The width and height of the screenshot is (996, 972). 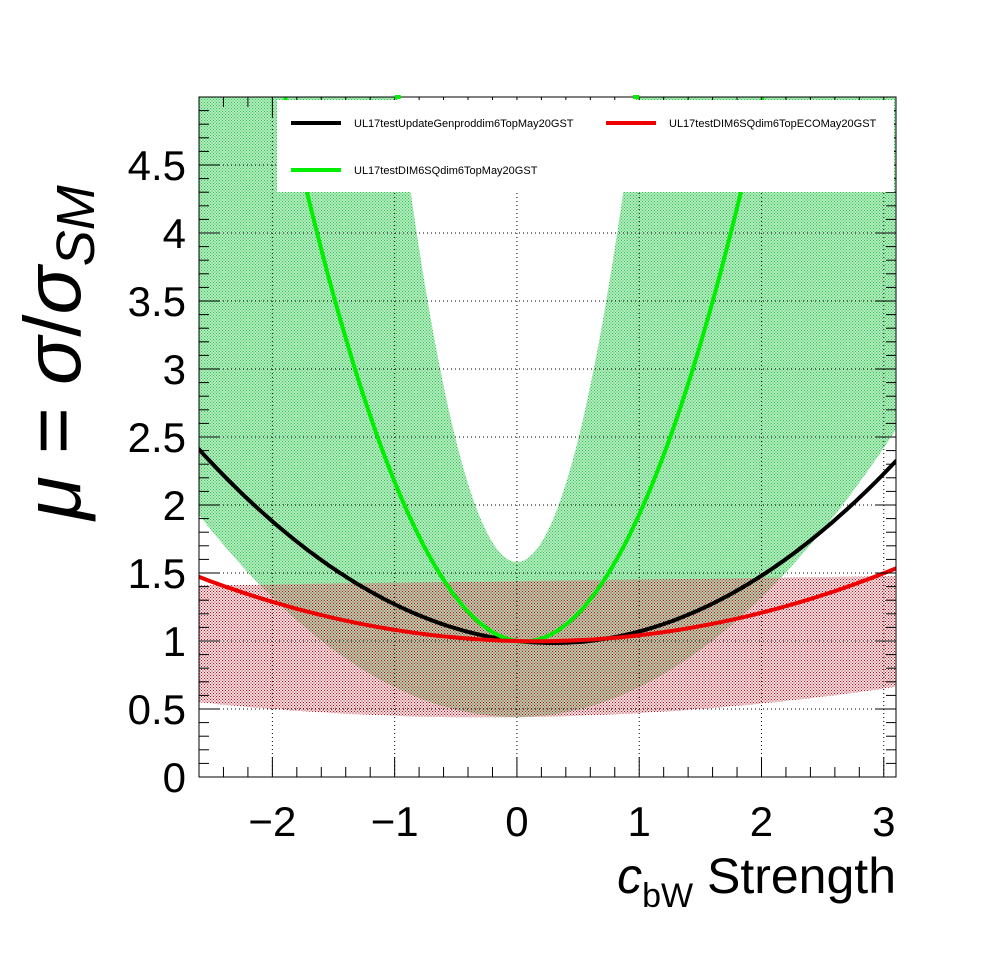 What do you see at coordinates (883, 821) in the screenshot?
I see `x-tick-label: 3` at bounding box center [883, 821].